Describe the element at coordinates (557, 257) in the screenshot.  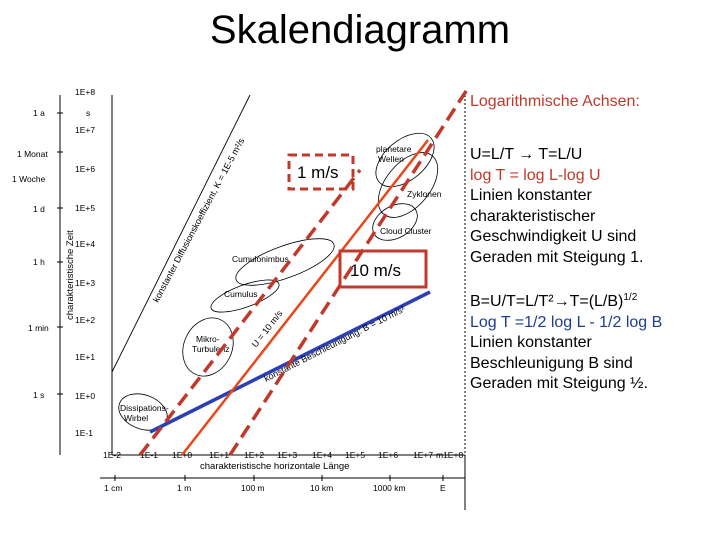
I see `velocity-text-line4: Geraden mit Steigung 1.` at that location.